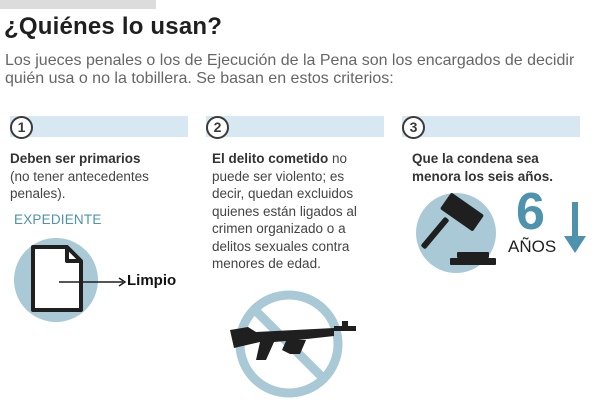 This screenshot has height=410, width=595. Describe the element at coordinates (413, 127) in the screenshot. I see `criterion-3-number: 3` at that location.